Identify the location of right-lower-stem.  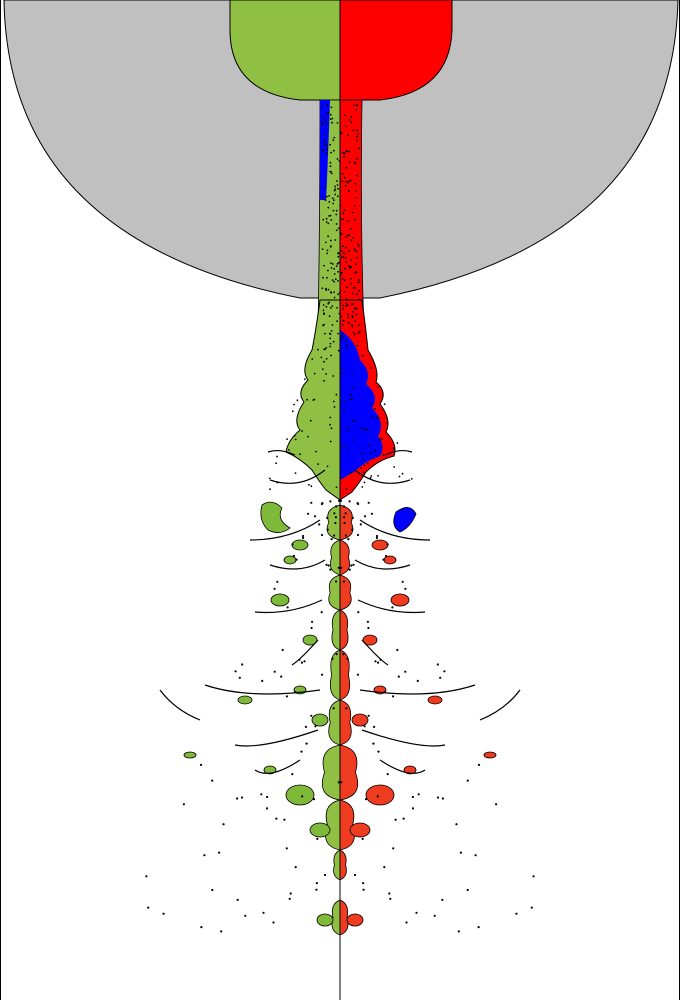
(349, 720).